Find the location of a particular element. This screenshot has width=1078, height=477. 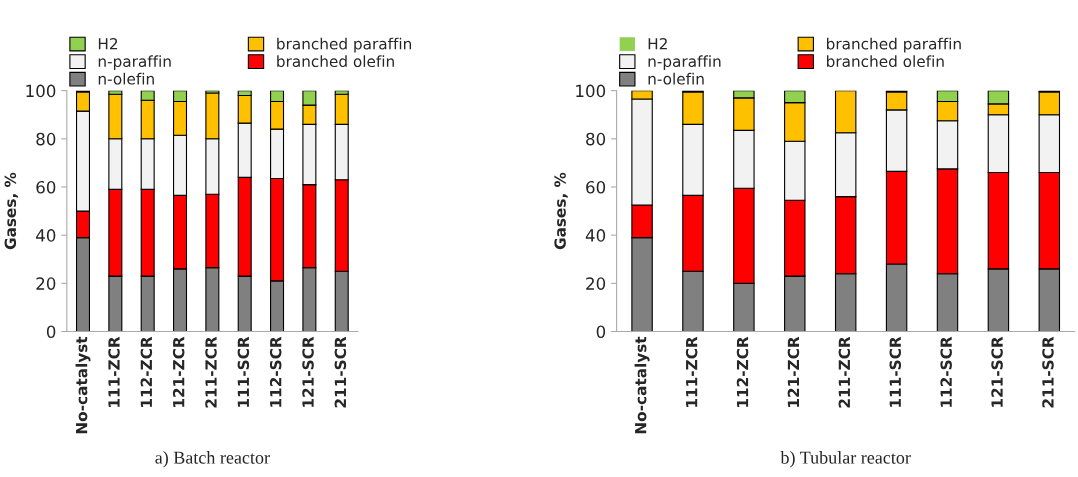

text: b) Tubular reactor is located at coordinates (845, 459).